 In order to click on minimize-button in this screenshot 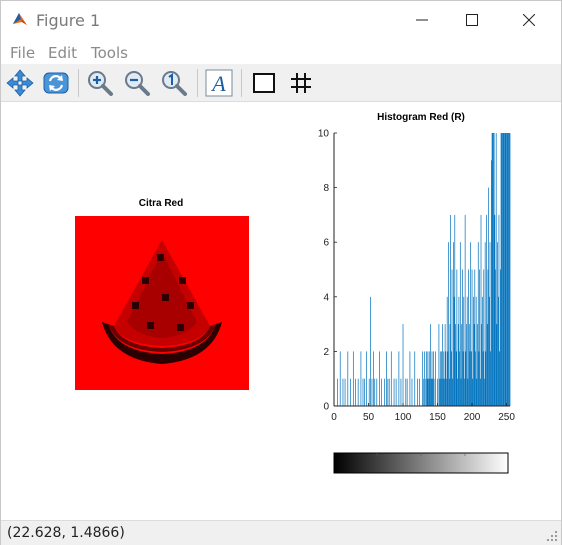, I will do `click(422, 20)`.